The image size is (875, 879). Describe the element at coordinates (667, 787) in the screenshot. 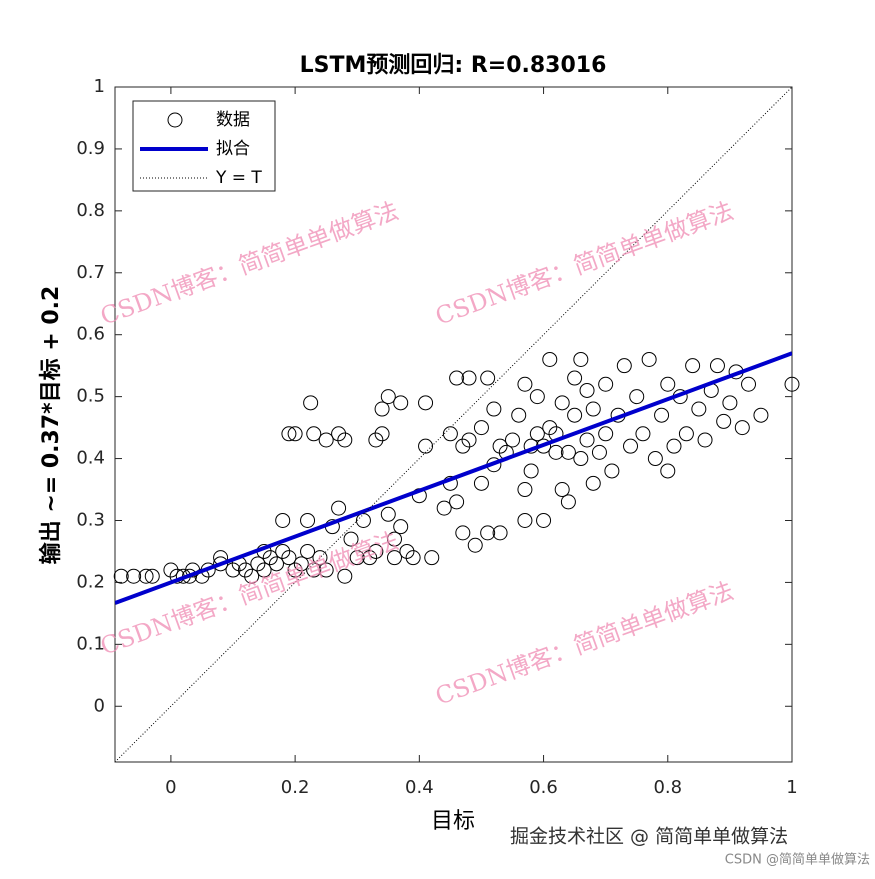

I see `x-tick-label: 0.8` at that location.